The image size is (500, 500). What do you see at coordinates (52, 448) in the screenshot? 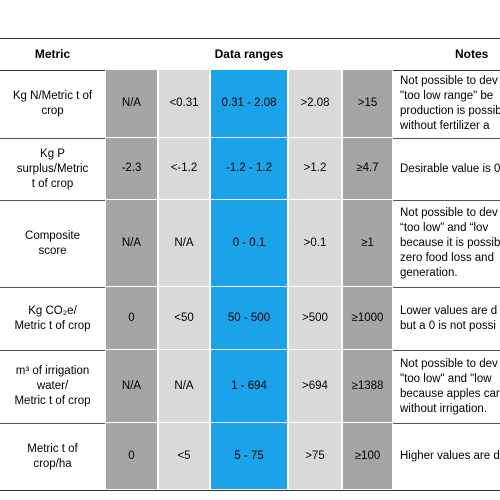
I see `metric-line: Metric t of` at bounding box center [52, 448].